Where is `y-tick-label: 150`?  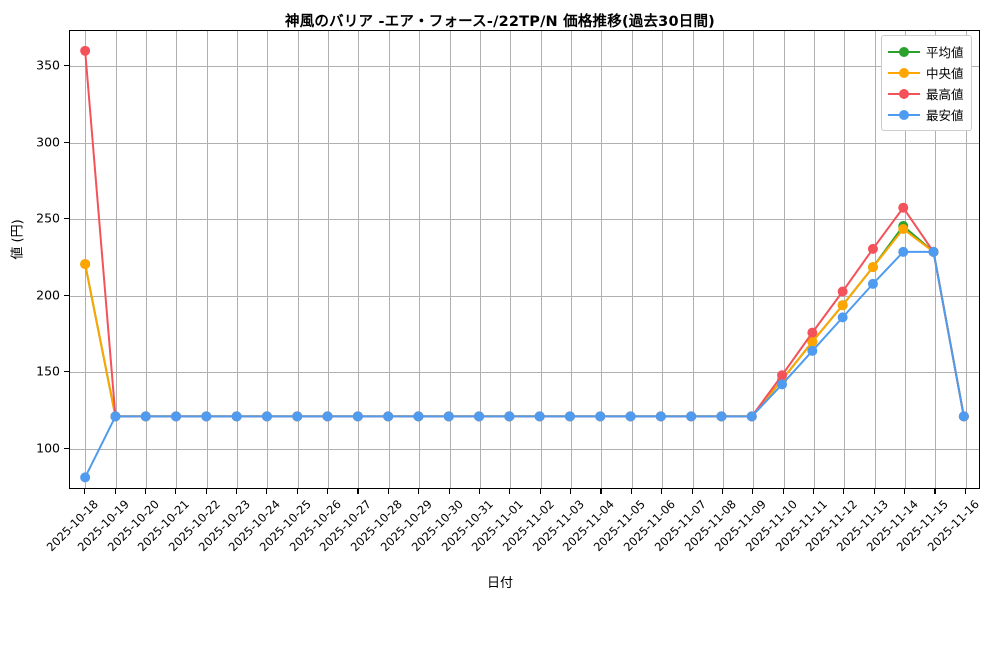 y-tick-label: 150 is located at coordinates (48, 371).